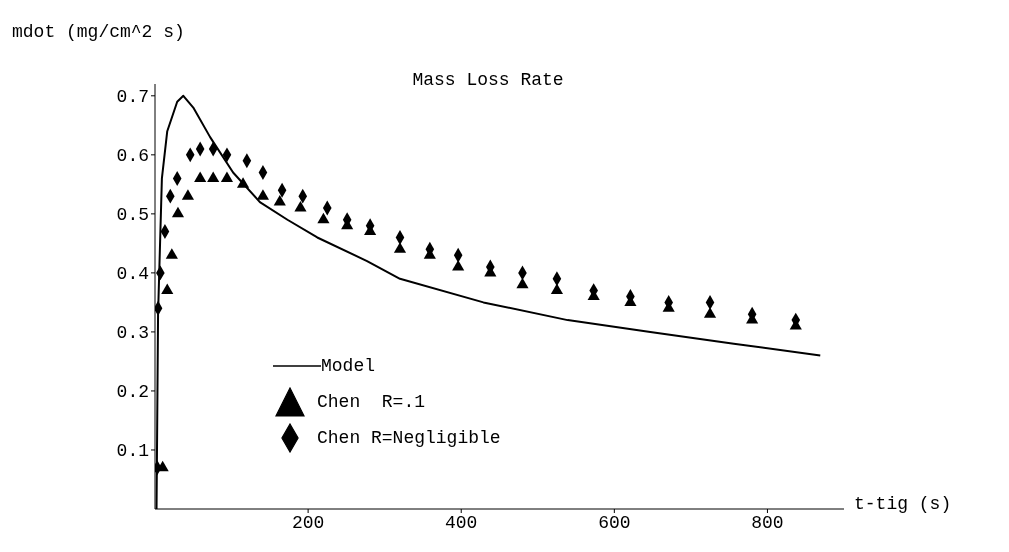  What do you see at coordinates (132, 215) in the screenshot?
I see `y-tick-label: 0.5` at bounding box center [132, 215].